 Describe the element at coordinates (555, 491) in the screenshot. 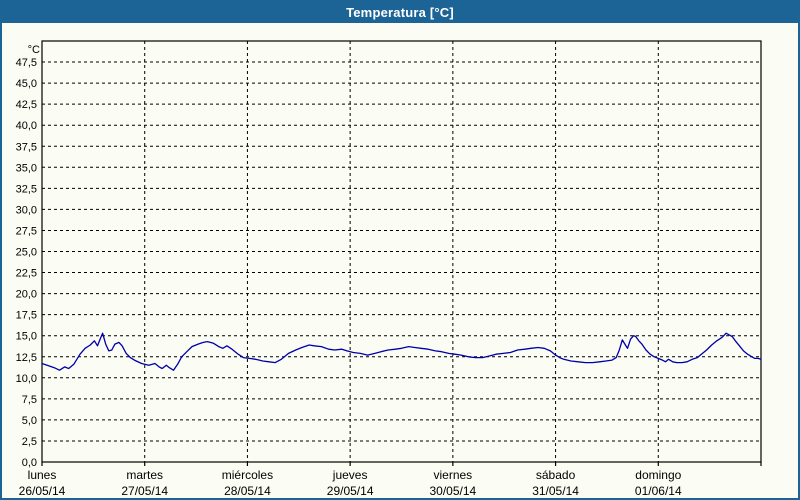

I see `x-axis-date-label: 31/05/14` at that location.